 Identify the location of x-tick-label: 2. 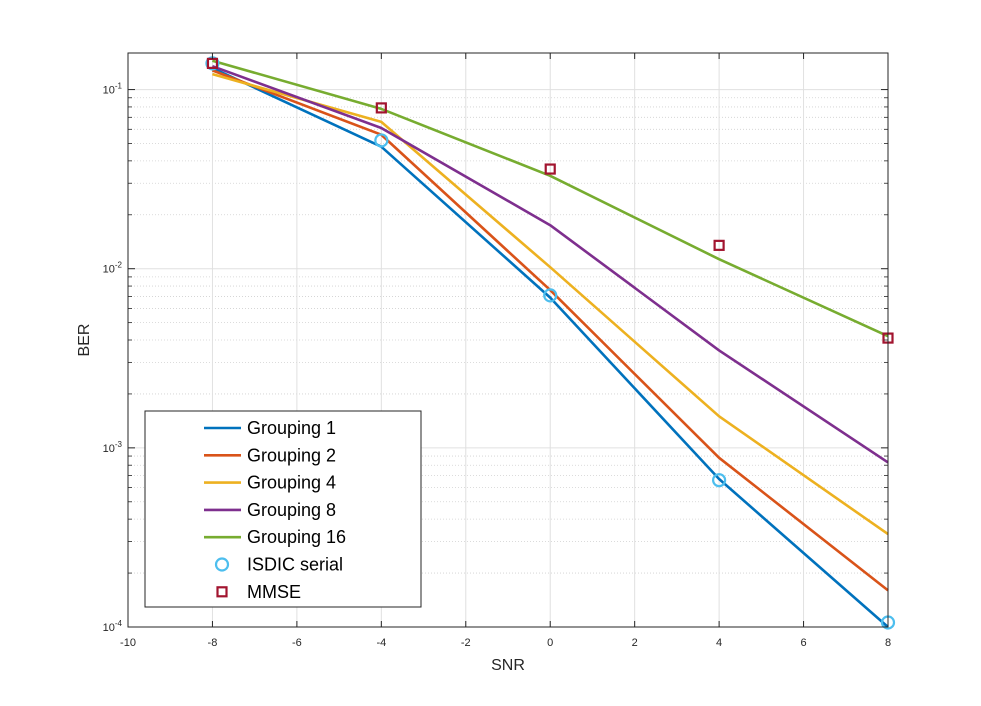
(635, 643).